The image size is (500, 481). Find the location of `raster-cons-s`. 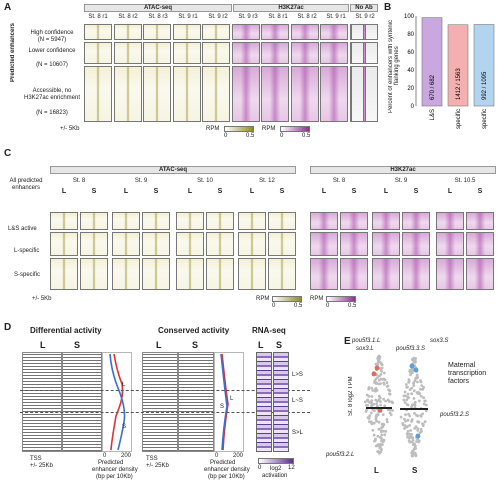

raster-cons-s is located at coordinates (196, 402).